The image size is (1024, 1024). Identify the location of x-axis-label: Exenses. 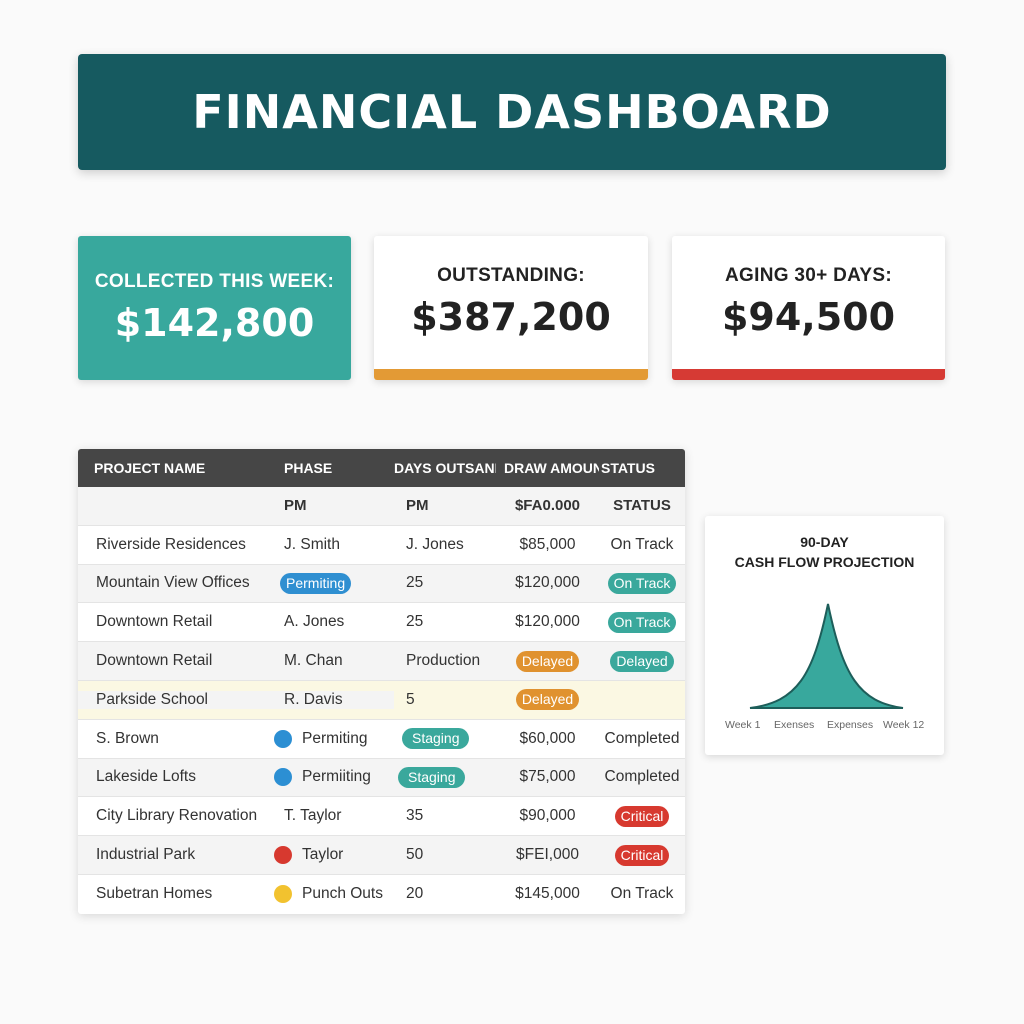
(794, 725).